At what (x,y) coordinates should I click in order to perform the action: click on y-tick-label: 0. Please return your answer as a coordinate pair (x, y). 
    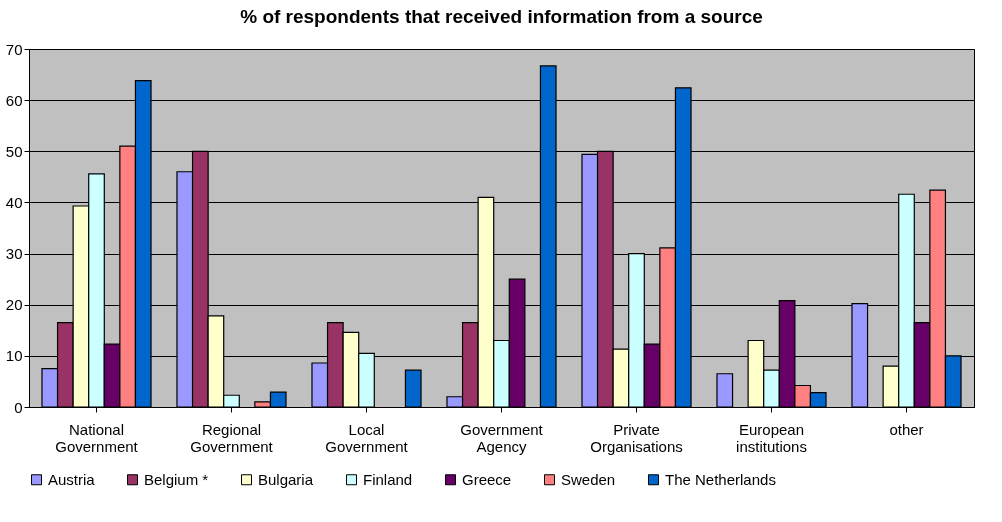
    Looking at the image, I should click on (18, 407).